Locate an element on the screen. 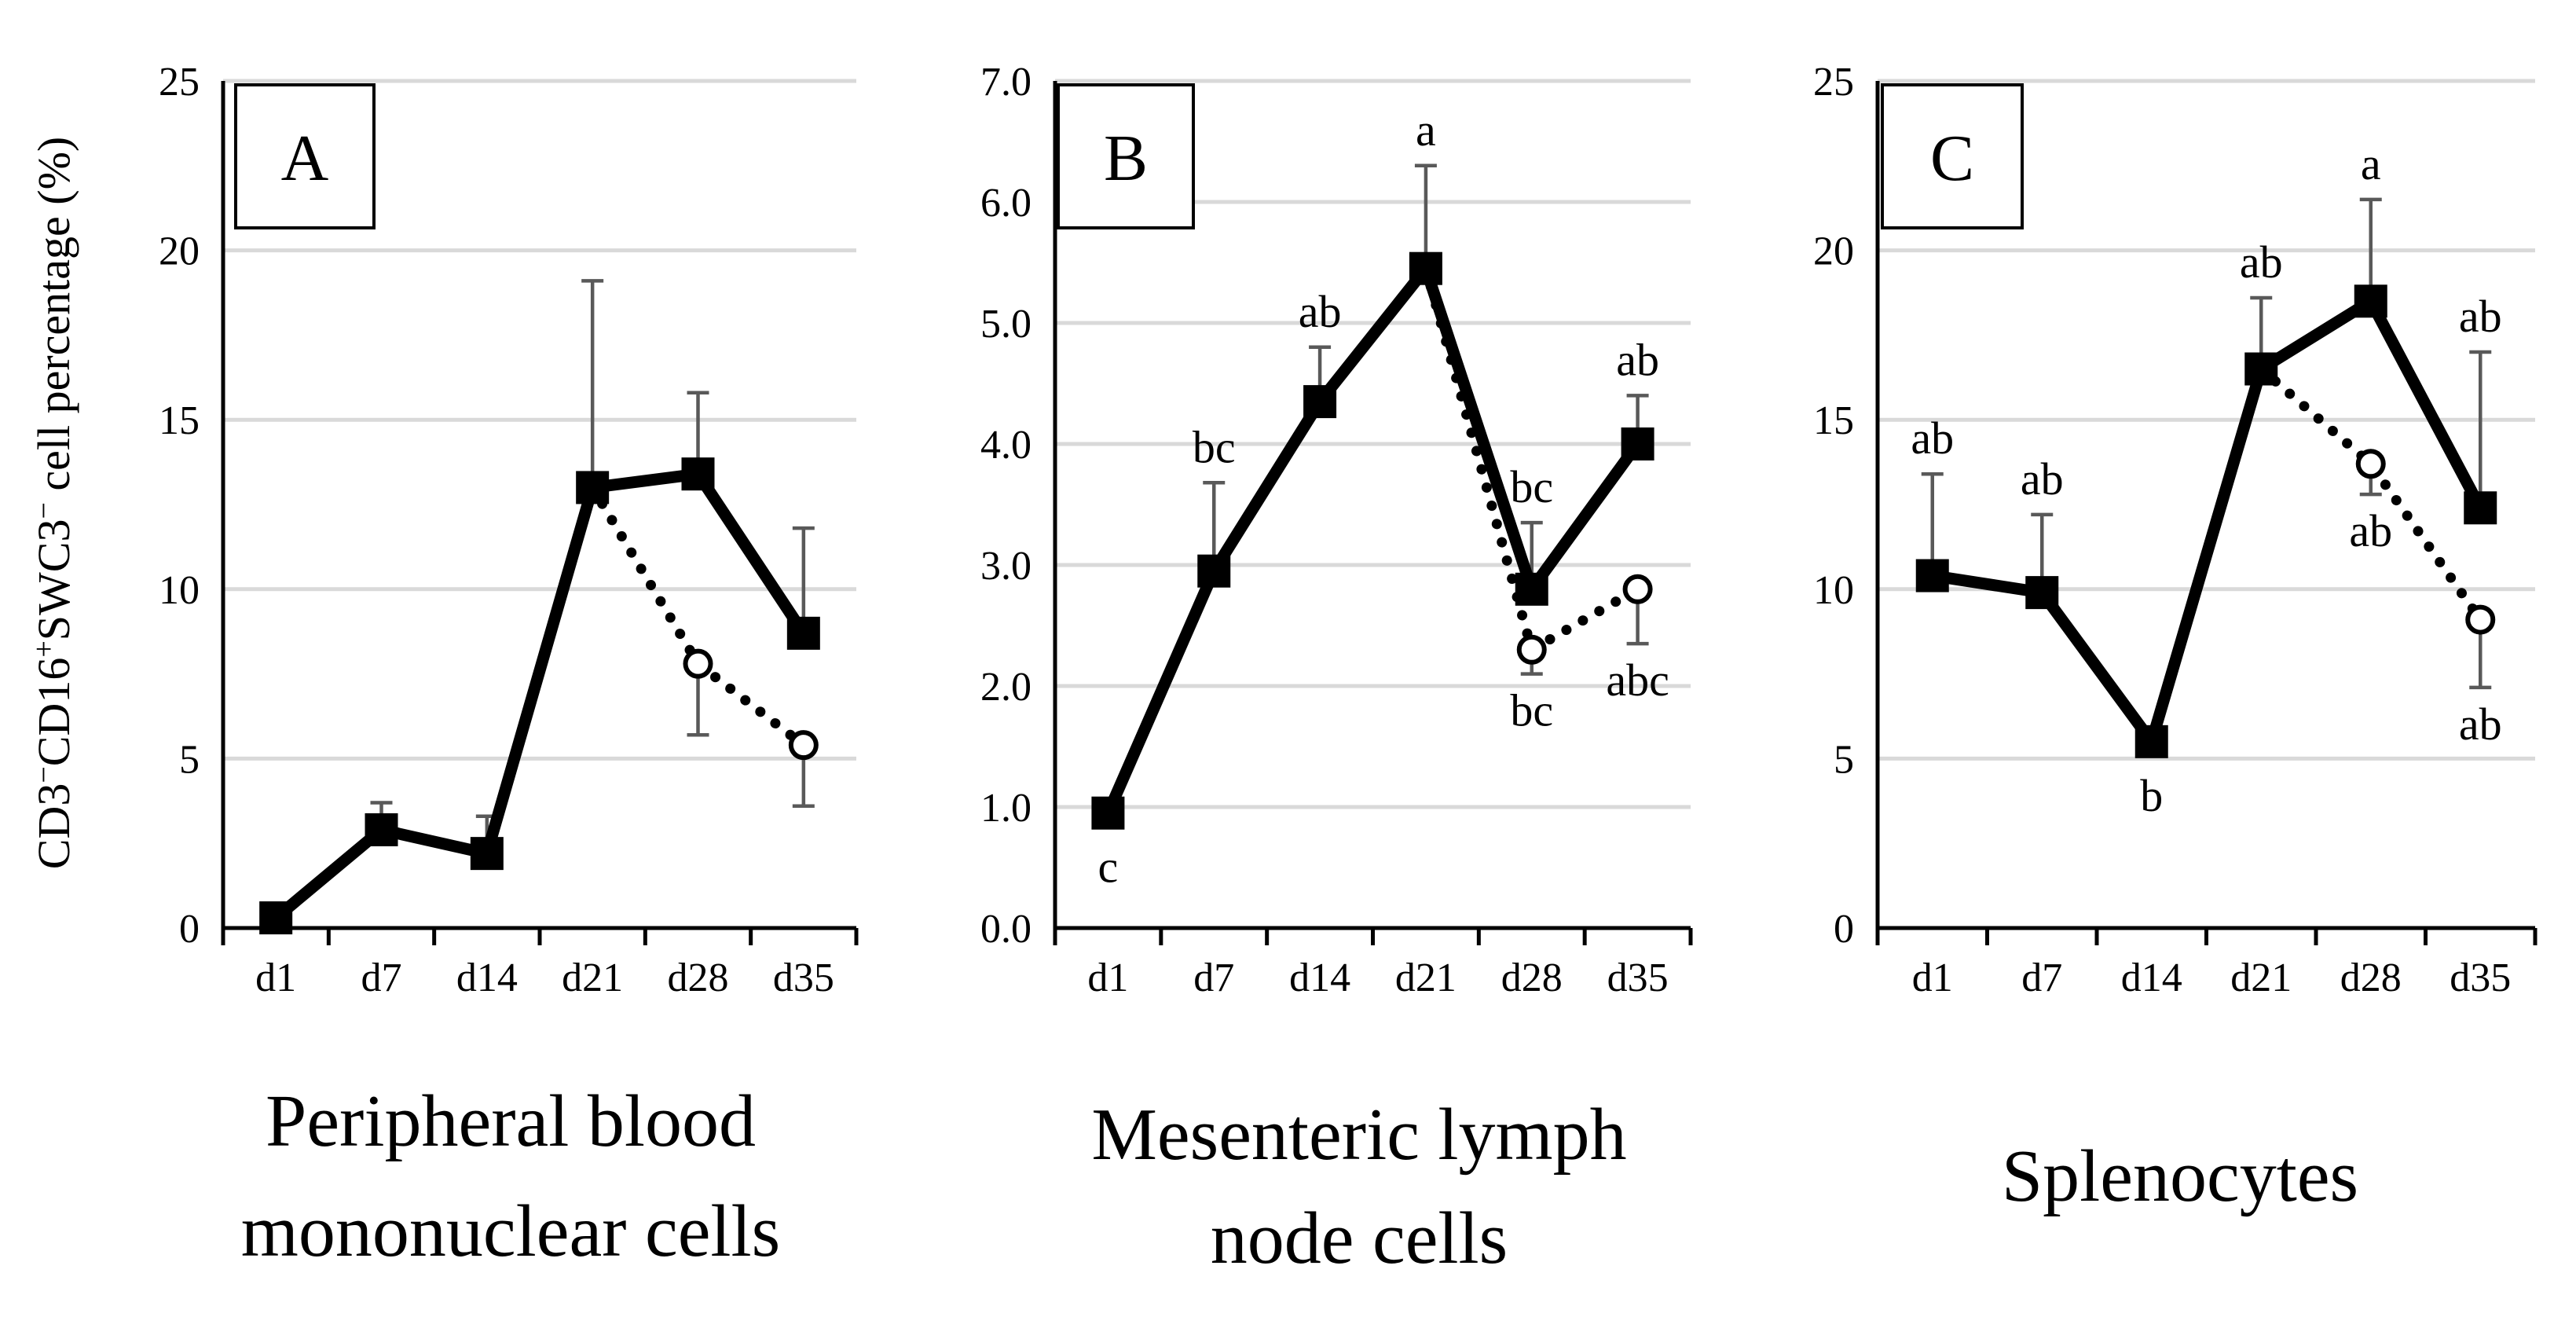 This screenshot has height=1339, width=2576. y-tick-label: 3.0 is located at coordinates (1005, 566).